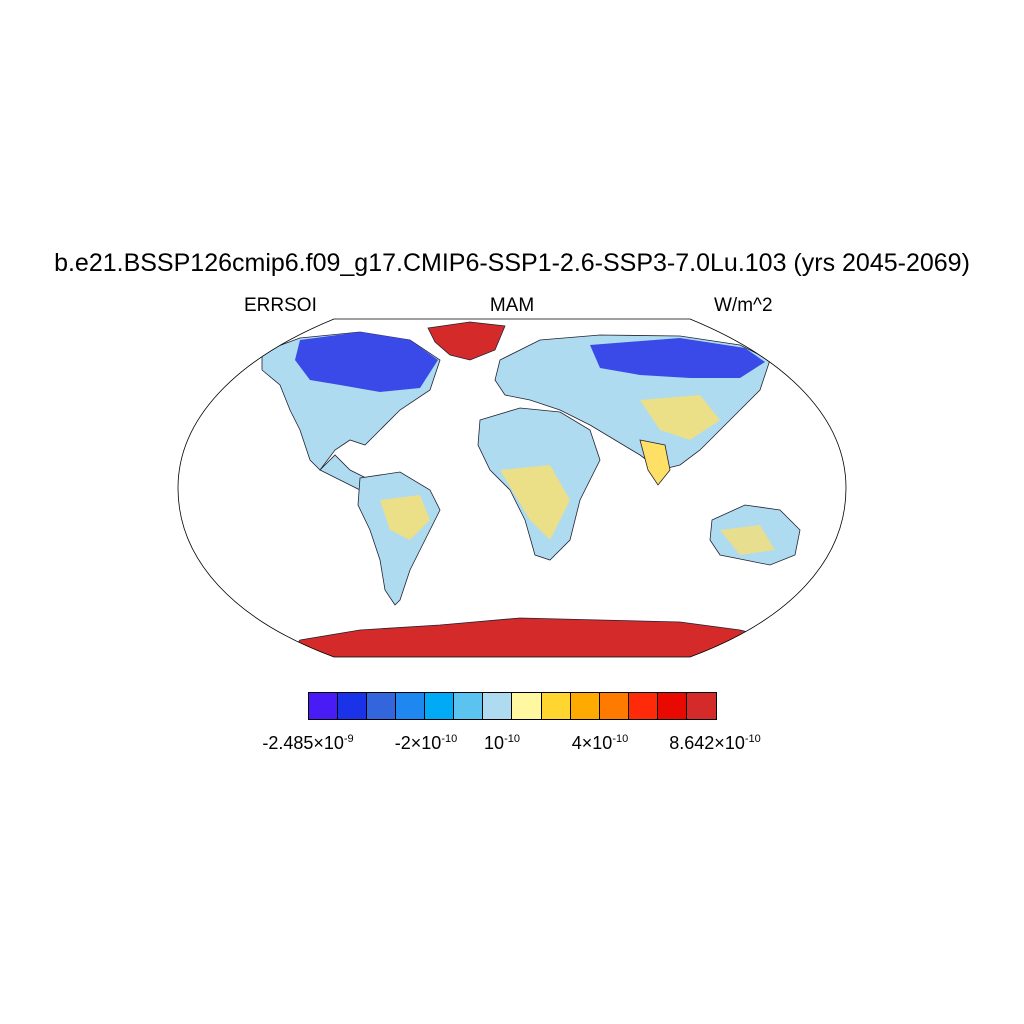  I want to click on colorbar-label: 8.642×10⁻¹⁰, so click(715, 743).